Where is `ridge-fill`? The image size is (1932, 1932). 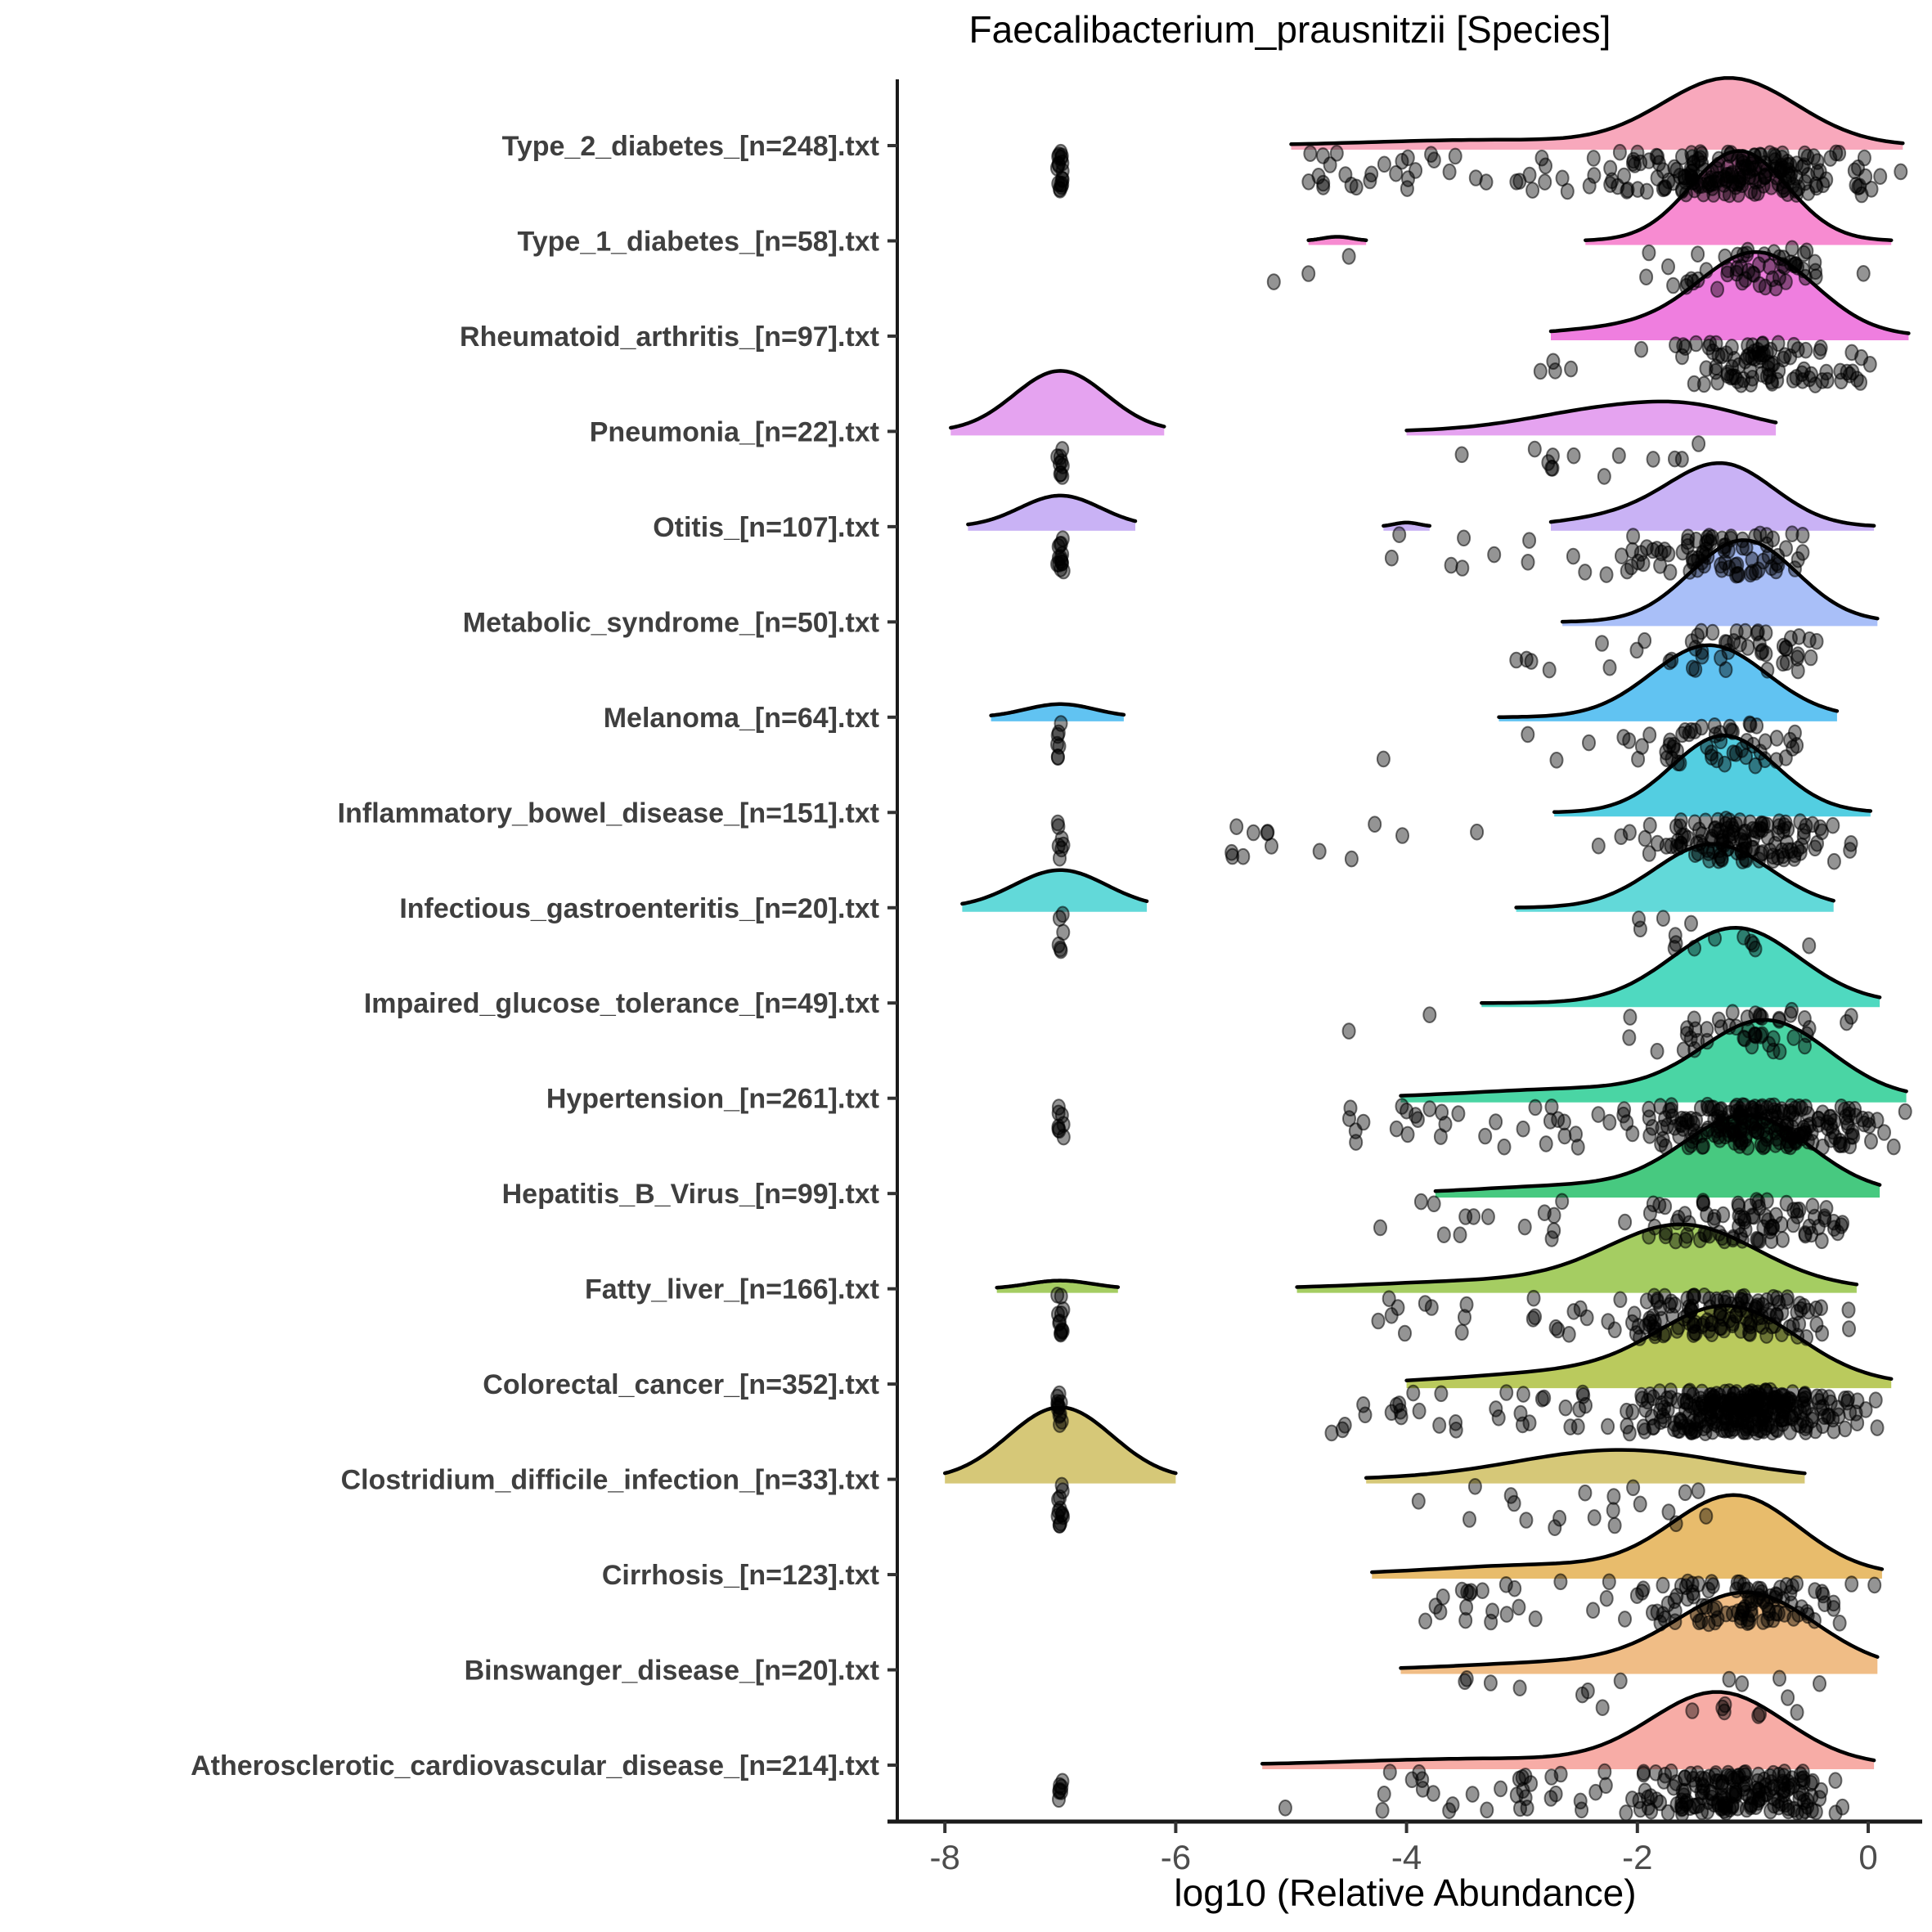 ridge-fill is located at coordinates (1060, 1446).